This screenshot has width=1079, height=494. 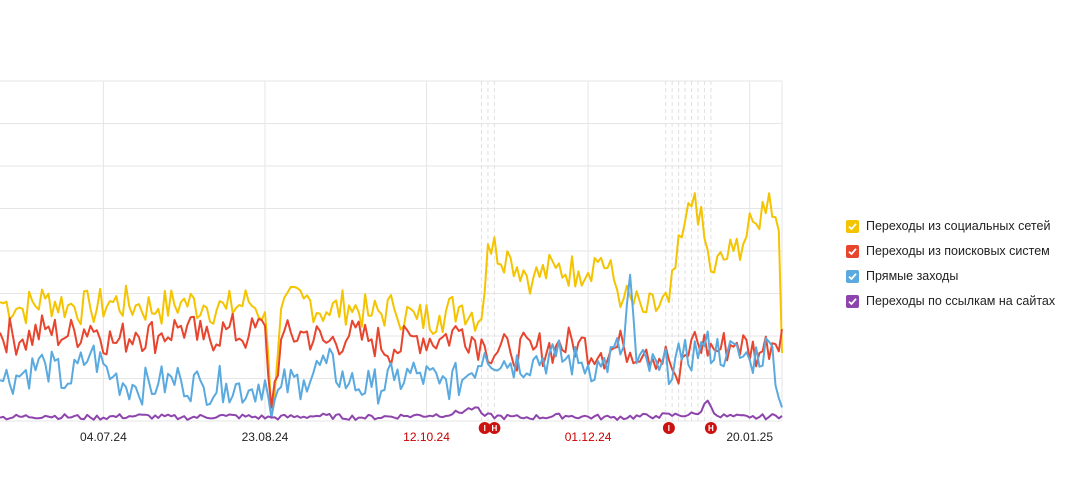 I want to click on legend-item-social: Переходы из социальных сетей, so click(x=960, y=226).